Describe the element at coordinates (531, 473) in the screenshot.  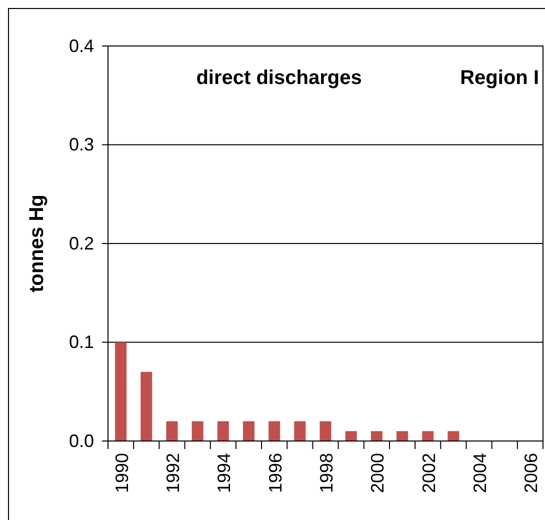
I see `x-tick-label: 2006` at that location.